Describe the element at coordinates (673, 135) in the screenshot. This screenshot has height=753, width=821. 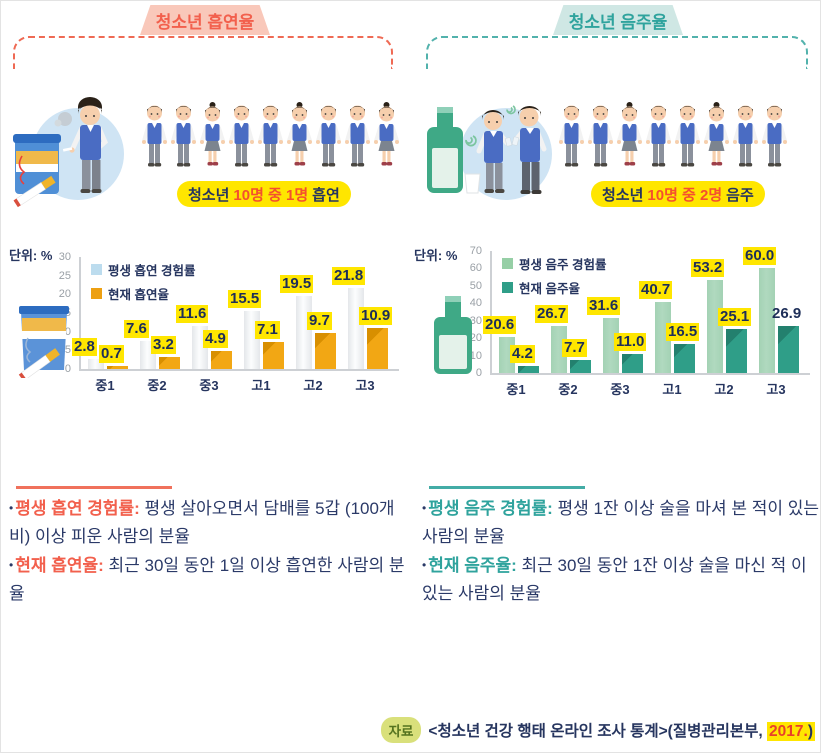
I see `students-row-drinking` at that location.